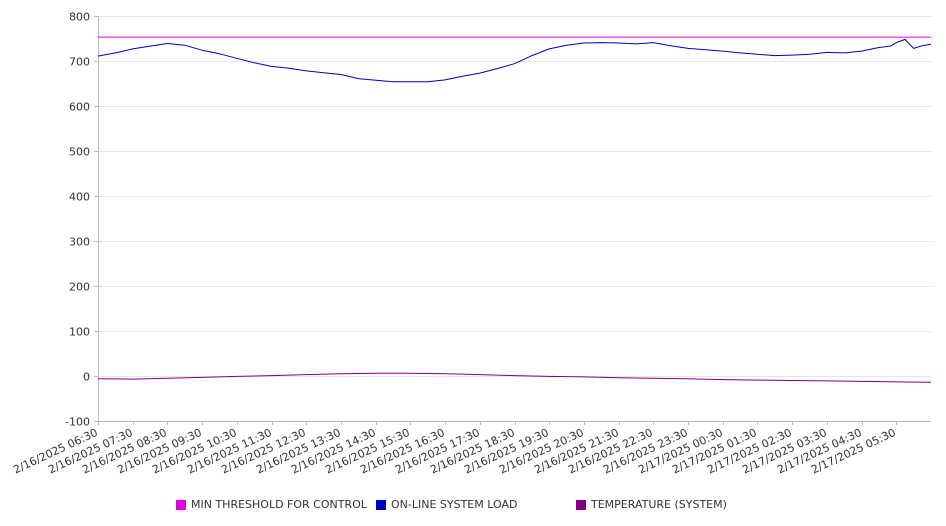  I want to click on legend-label-min-threshold: MIN THRESHOLD FOR CONTROL, so click(279, 504).